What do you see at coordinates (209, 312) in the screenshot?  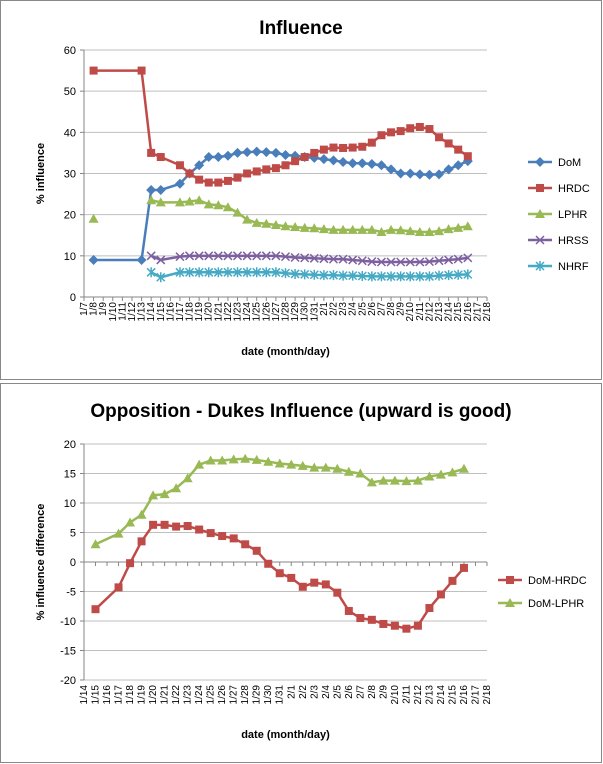 I see `x-tick-label: 1/20` at bounding box center [209, 312].